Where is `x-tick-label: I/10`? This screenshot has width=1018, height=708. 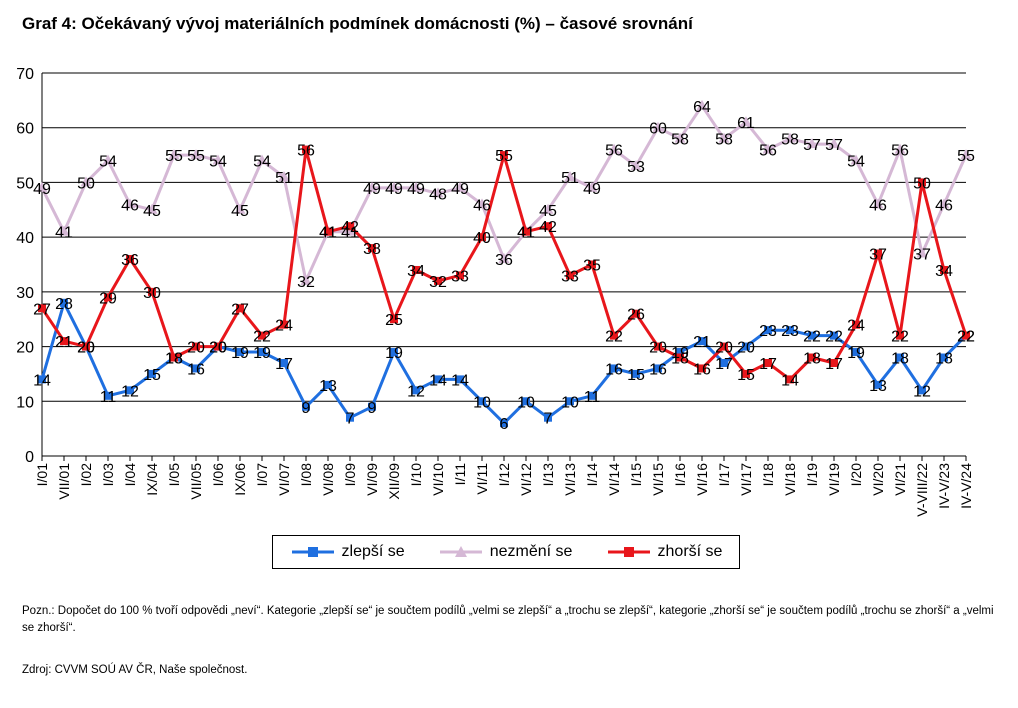 x-tick-label: I/10 is located at coordinates (416, 475).